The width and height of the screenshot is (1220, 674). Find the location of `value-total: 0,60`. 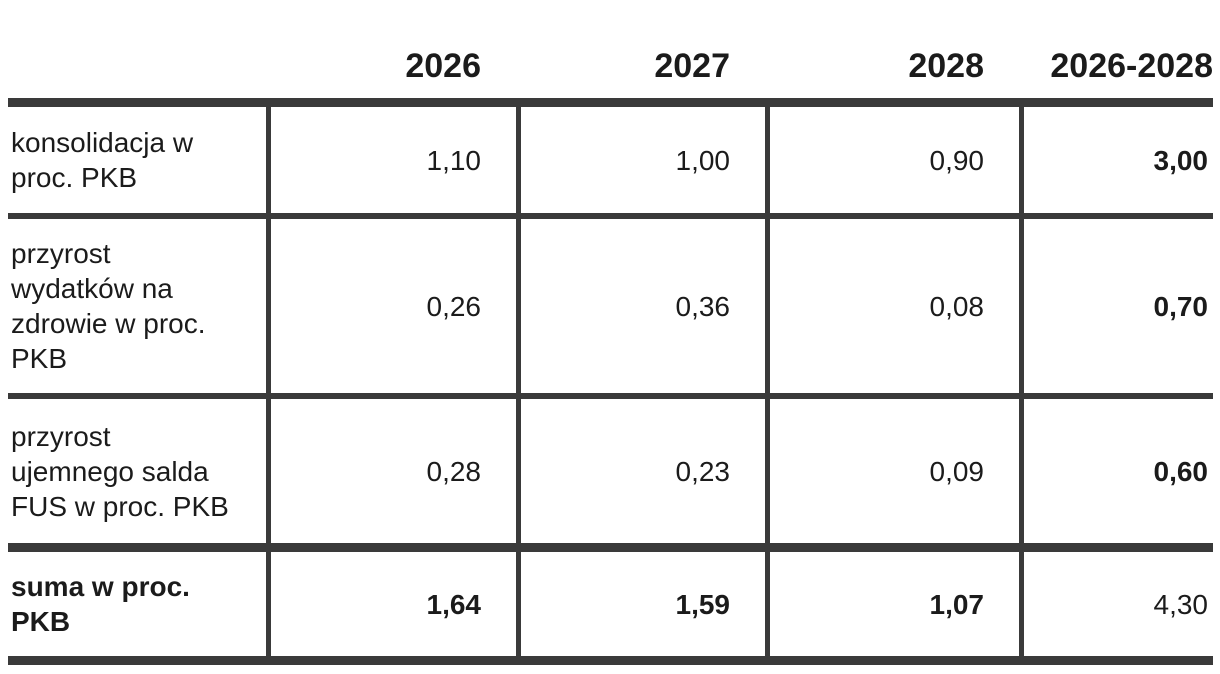

value-total: 0,60 is located at coordinates (1116, 468).